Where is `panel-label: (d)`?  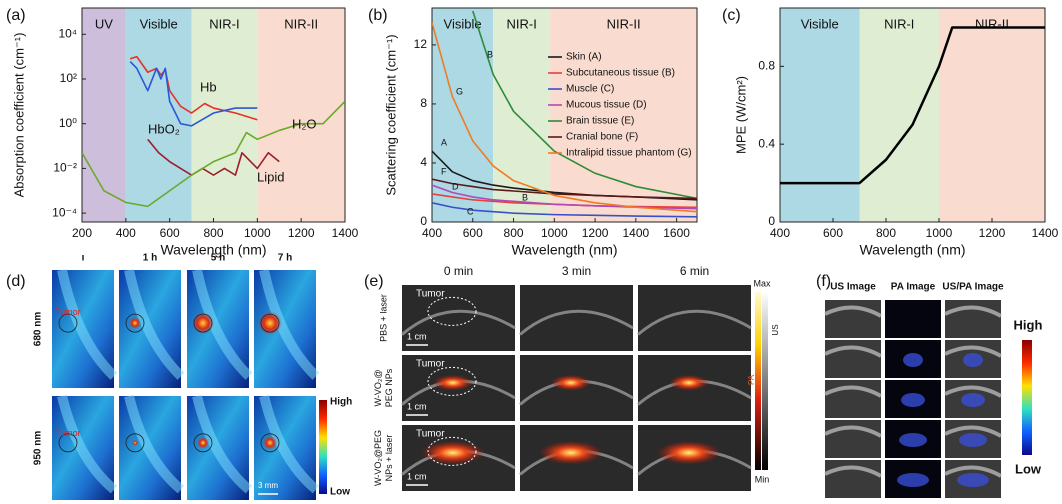
panel-label: (d) is located at coordinates (16, 281).